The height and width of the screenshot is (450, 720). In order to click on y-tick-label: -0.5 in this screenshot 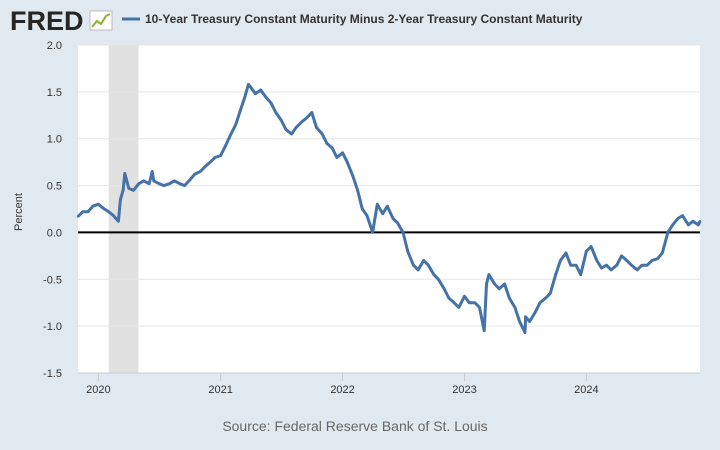, I will do `click(52, 280)`.